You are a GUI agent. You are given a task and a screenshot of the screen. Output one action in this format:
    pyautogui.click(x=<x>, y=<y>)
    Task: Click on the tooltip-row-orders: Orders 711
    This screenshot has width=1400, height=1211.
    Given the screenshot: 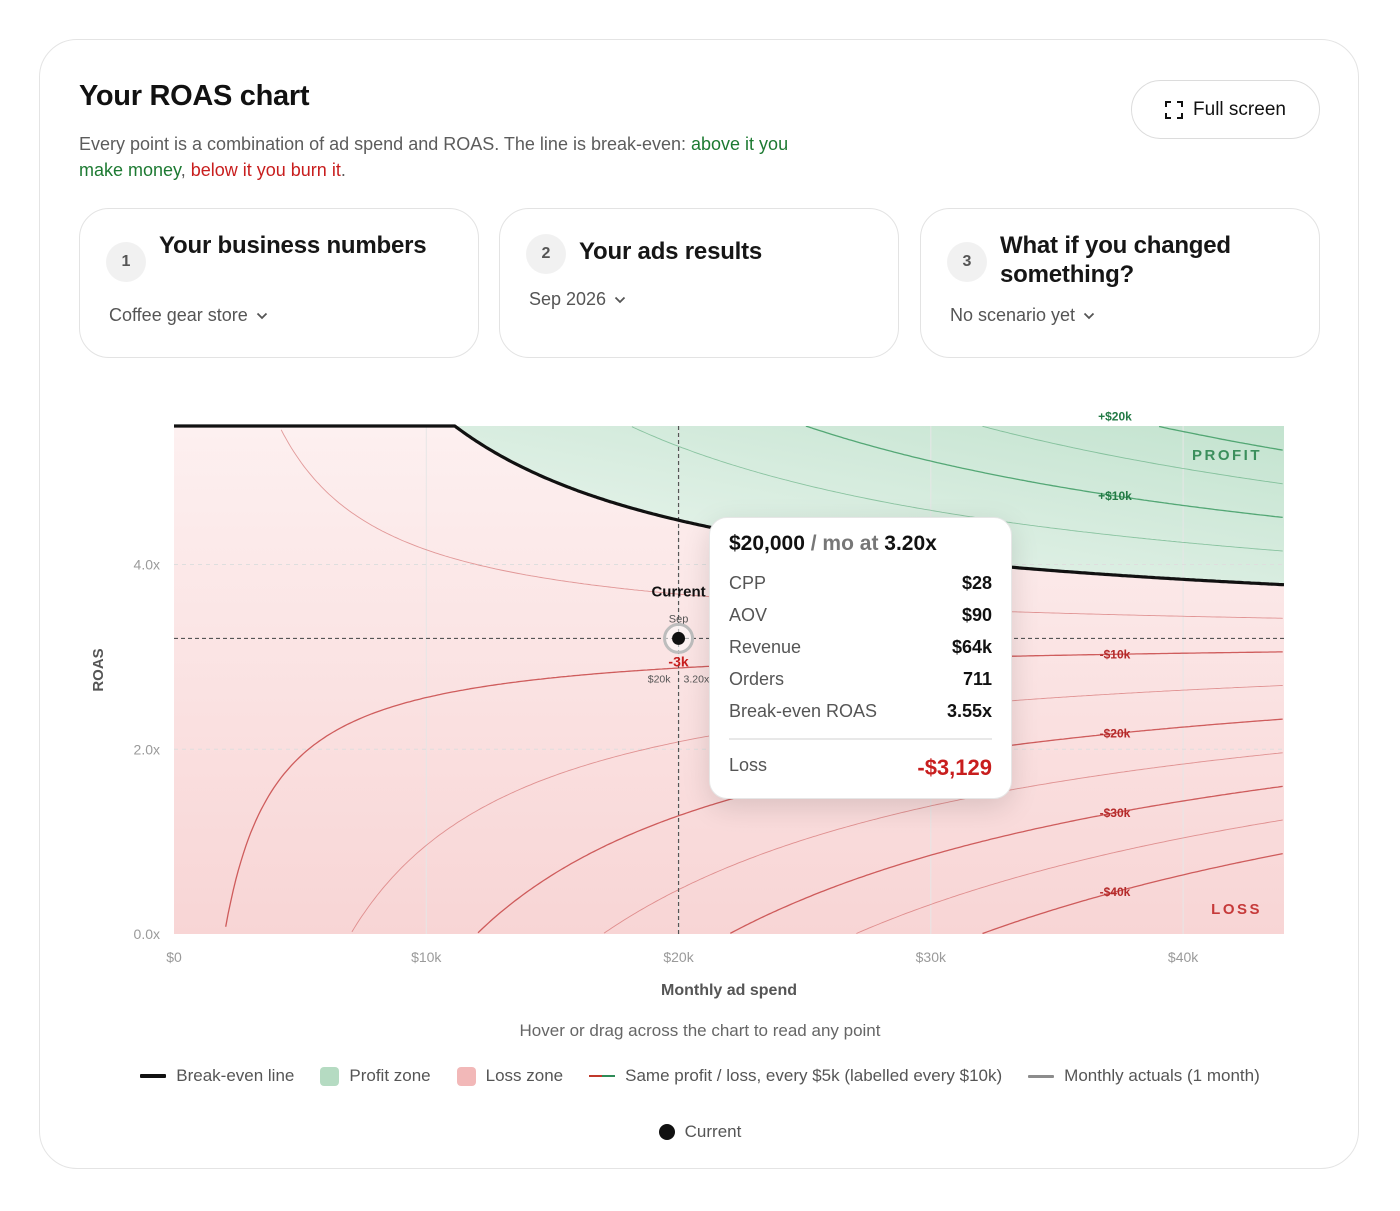 What is the action you would take?
    pyautogui.click(x=860, y=679)
    